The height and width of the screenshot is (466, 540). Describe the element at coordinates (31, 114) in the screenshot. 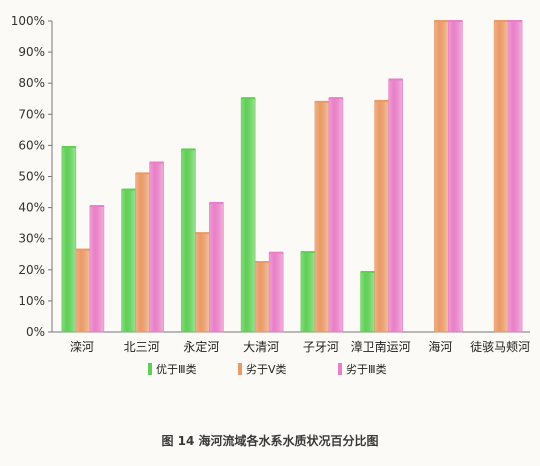

I see `y-tick-label: 70%` at that location.